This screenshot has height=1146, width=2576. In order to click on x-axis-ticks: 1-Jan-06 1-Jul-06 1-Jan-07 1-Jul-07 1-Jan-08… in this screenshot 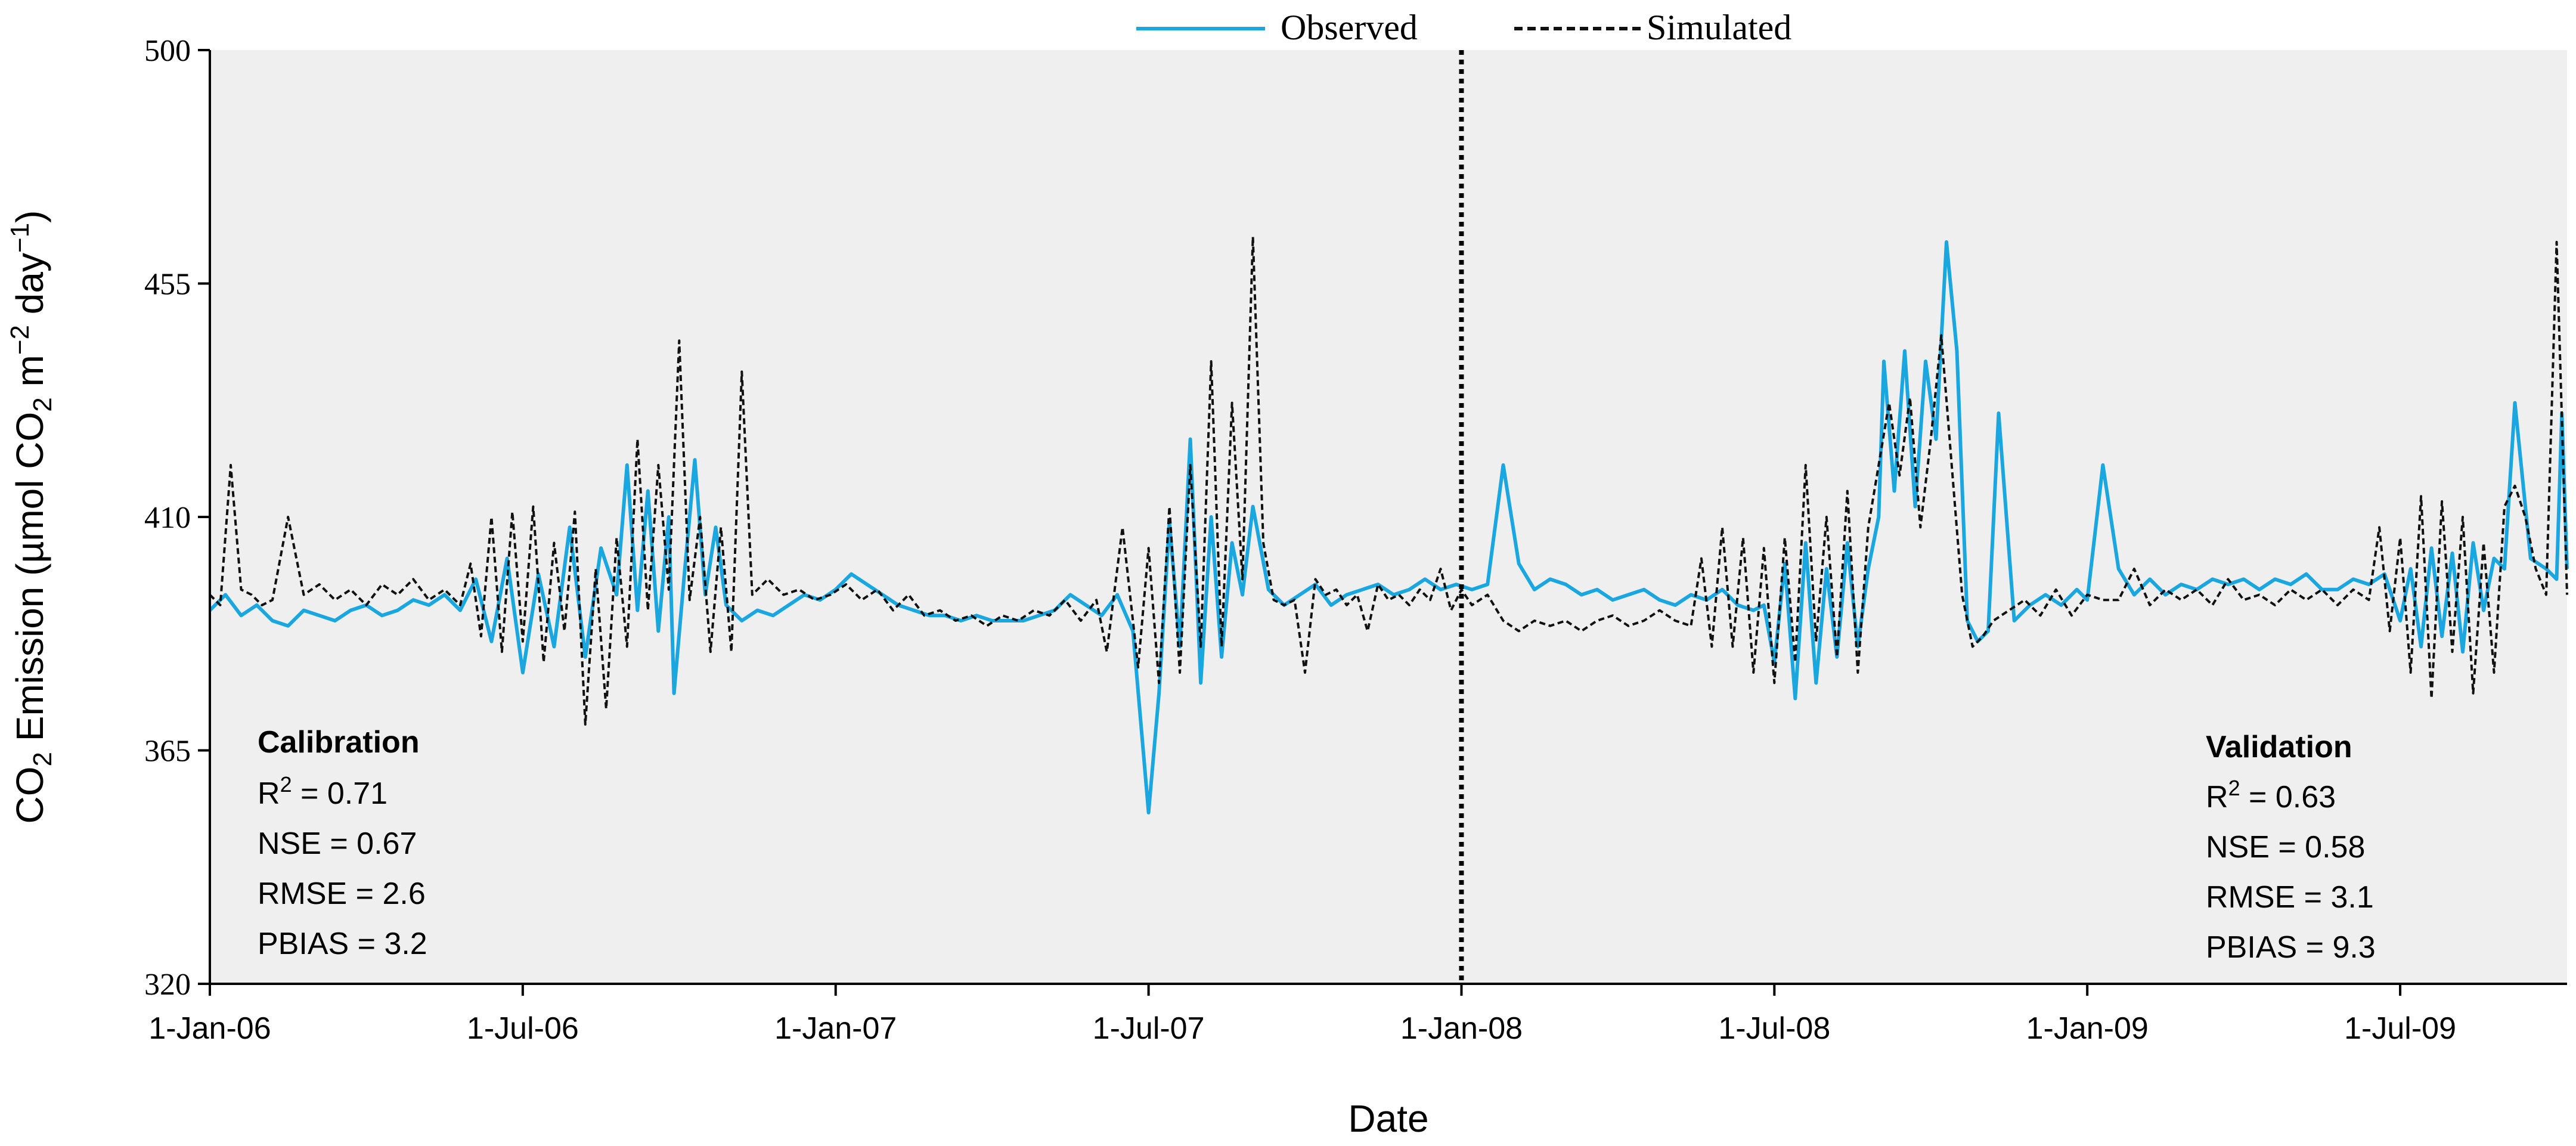, I will do `click(1302, 1015)`.